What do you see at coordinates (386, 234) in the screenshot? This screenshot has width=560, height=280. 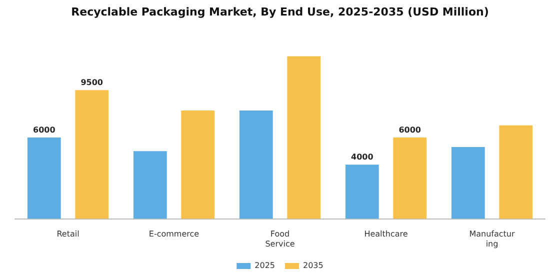 I see `x-tick-label: Healthcare` at bounding box center [386, 234].